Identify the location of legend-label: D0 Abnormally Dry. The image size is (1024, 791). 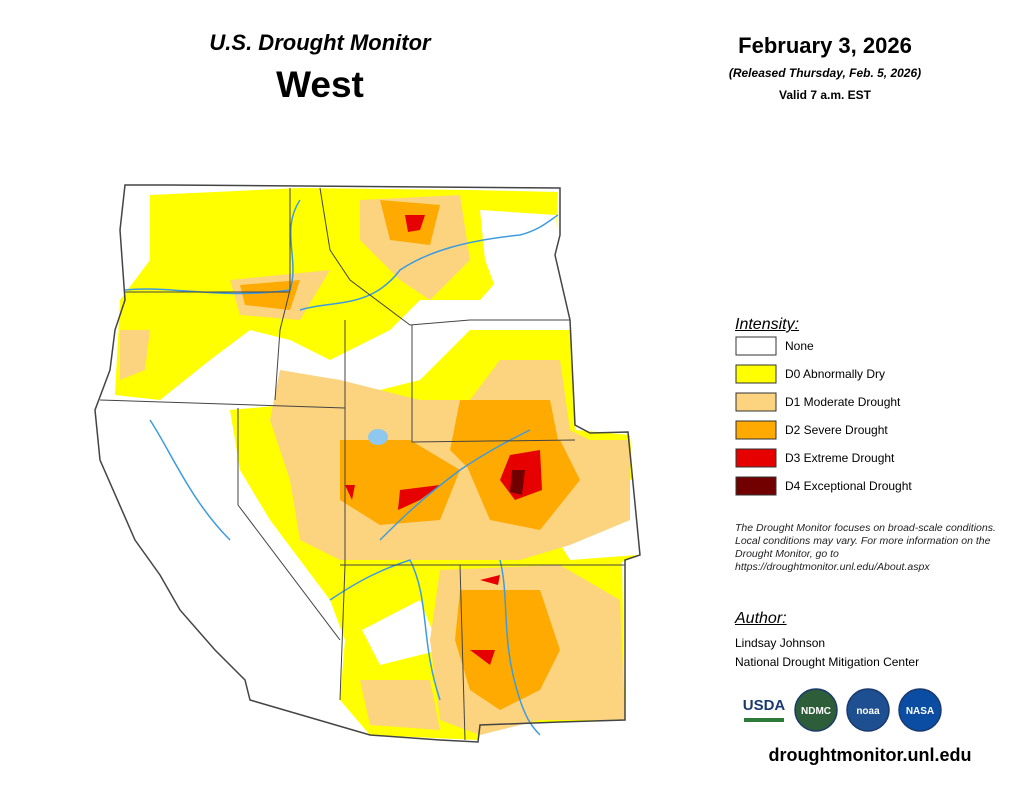
(835, 374).